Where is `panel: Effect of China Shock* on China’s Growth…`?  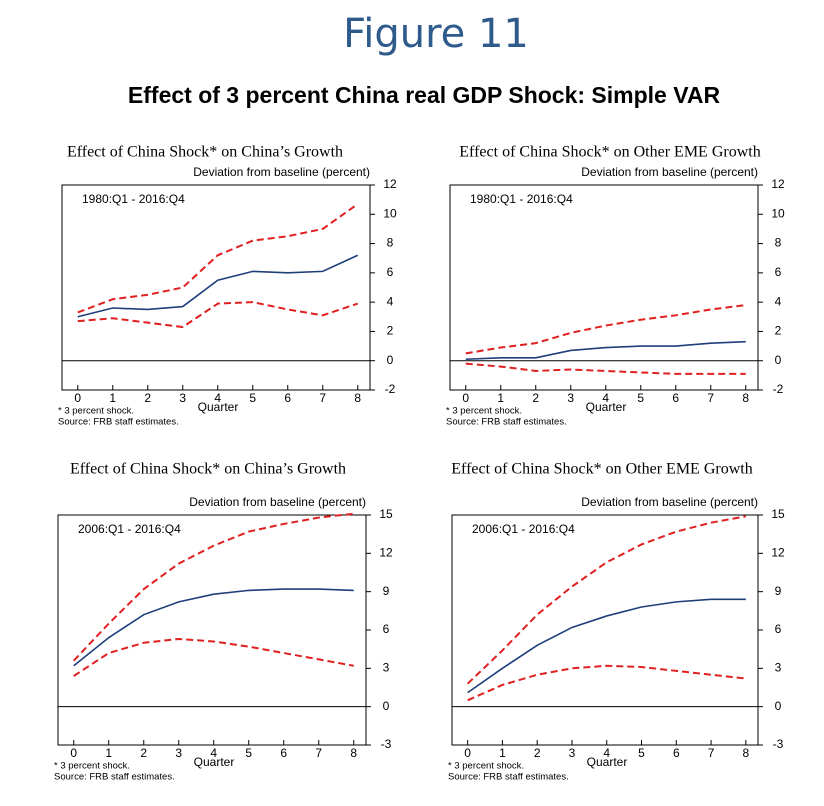 panel: Effect of China Shock* on China’s Growth… is located at coordinates (227, 286).